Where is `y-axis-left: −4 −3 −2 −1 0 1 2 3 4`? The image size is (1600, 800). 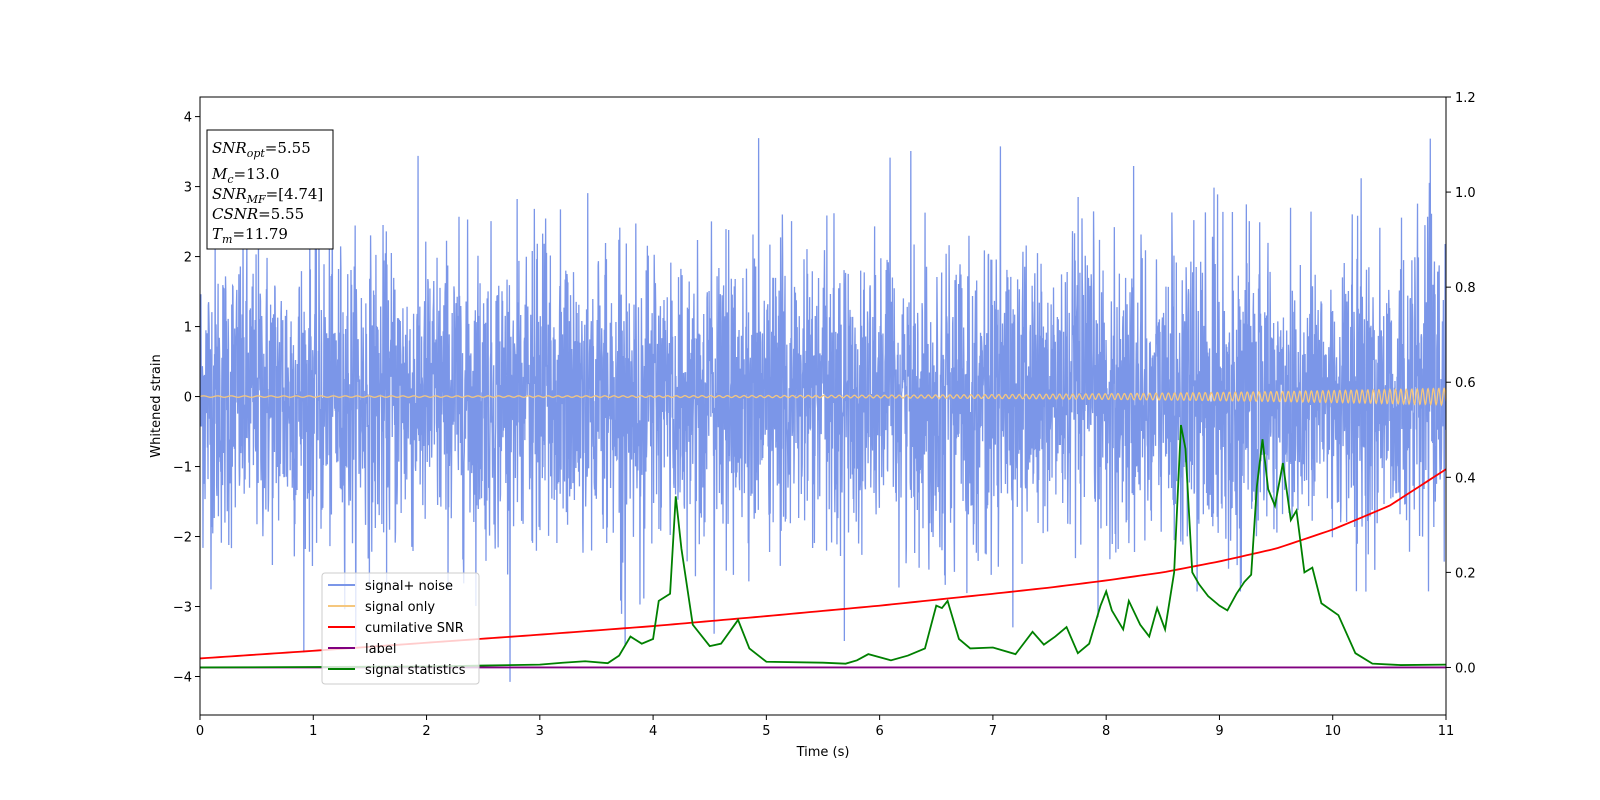 y-axis-left: −4 −3 −2 −1 0 1 2 3 4 is located at coordinates (186, 398).